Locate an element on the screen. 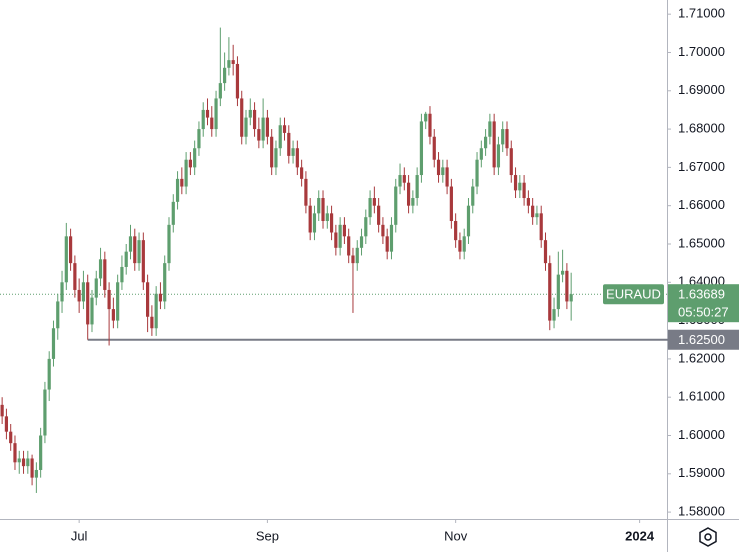 The height and width of the screenshot is (552, 739). settings-icon is located at coordinates (708, 537).